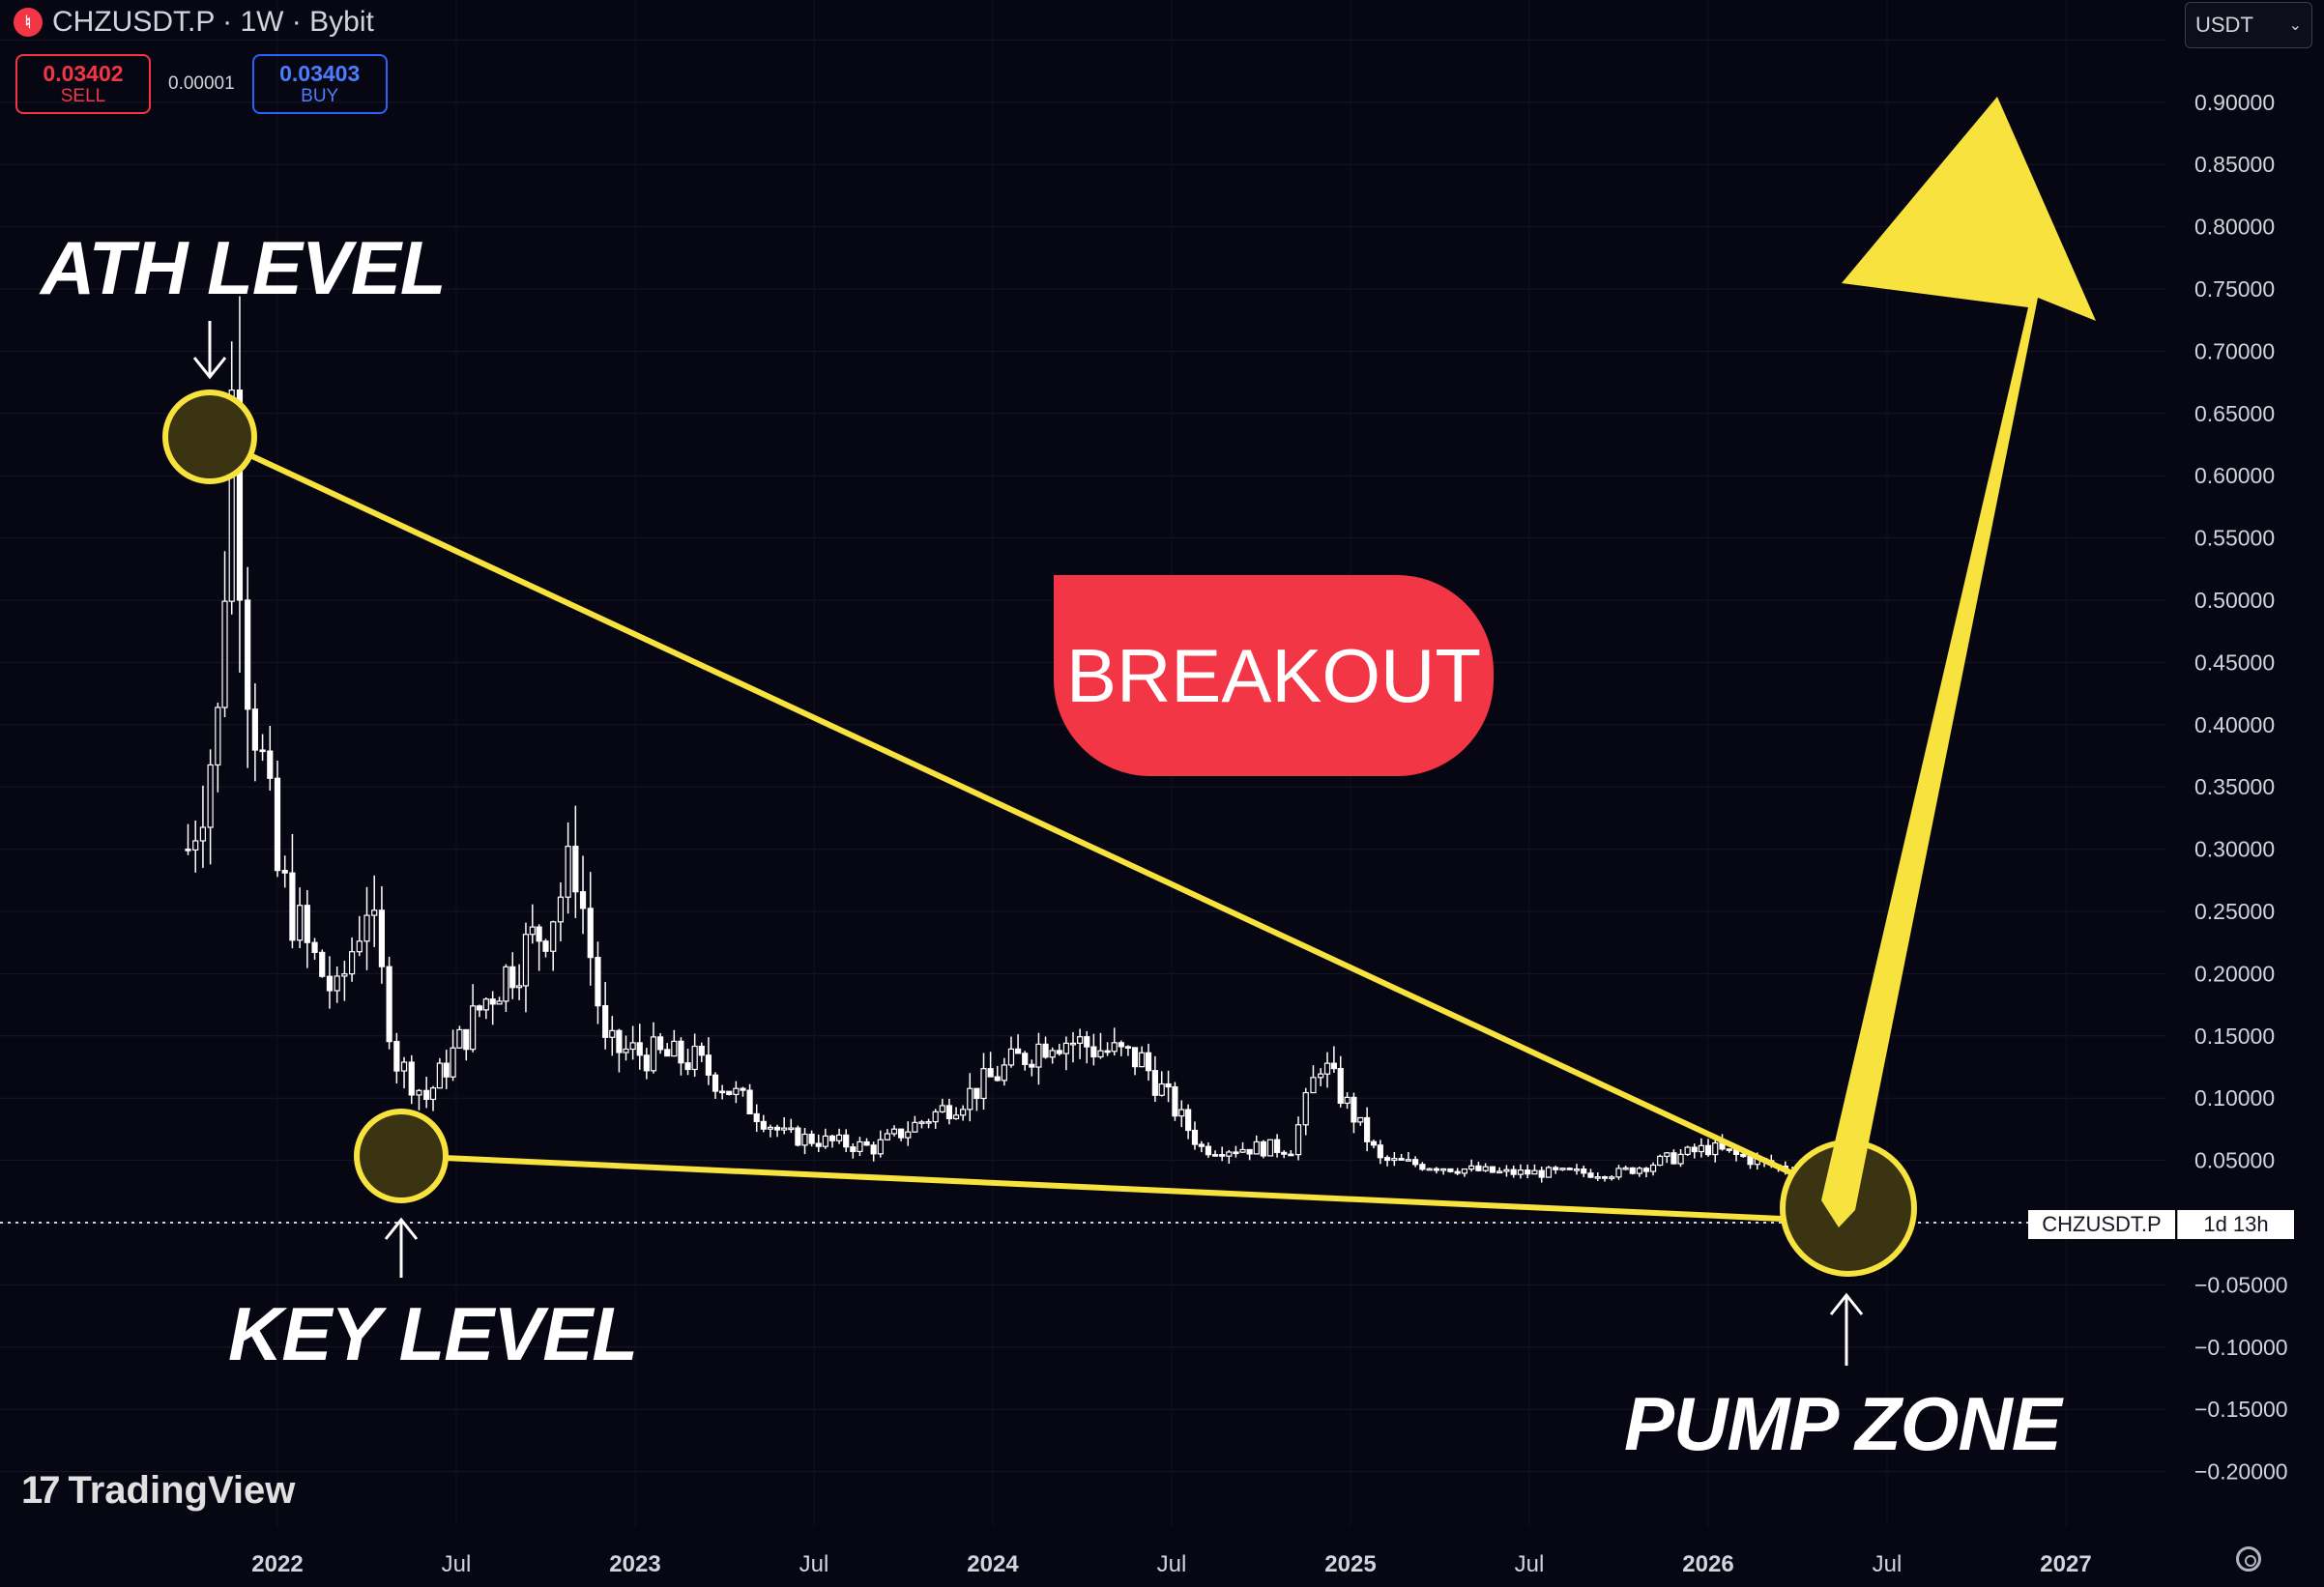 This screenshot has height=1587, width=2324. What do you see at coordinates (2065, 1564) in the screenshot?
I see `time-tick-label: 2027` at bounding box center [2065, 1564].